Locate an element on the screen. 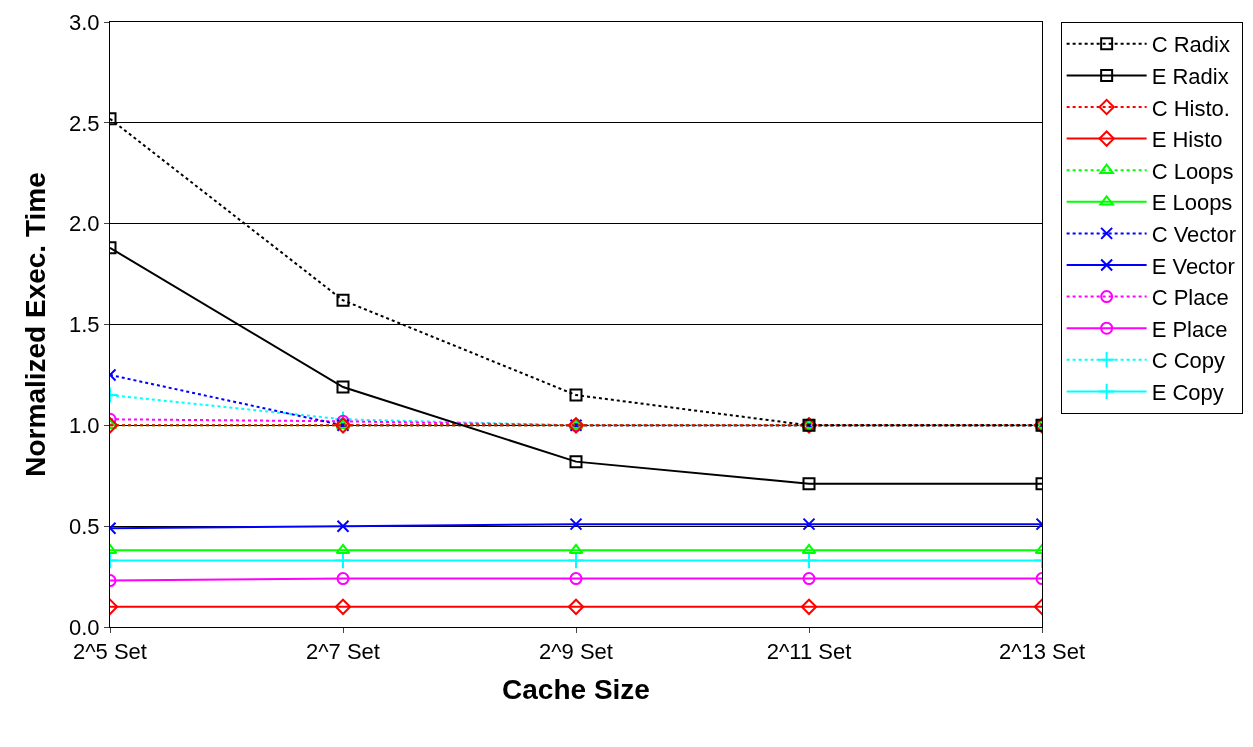 The image size is (1253, 747). y-tick-label: 2.0 is located at coordinates (84, 224).